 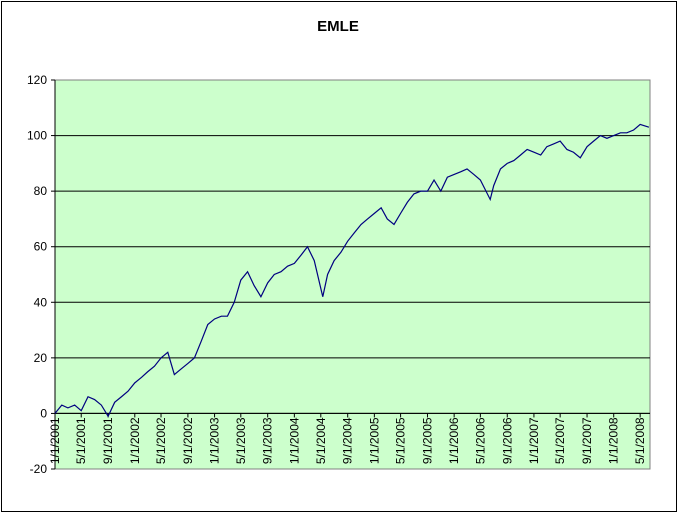 I want to click on x-tick-label: 5/1/2004, so click(x=321, y=440).